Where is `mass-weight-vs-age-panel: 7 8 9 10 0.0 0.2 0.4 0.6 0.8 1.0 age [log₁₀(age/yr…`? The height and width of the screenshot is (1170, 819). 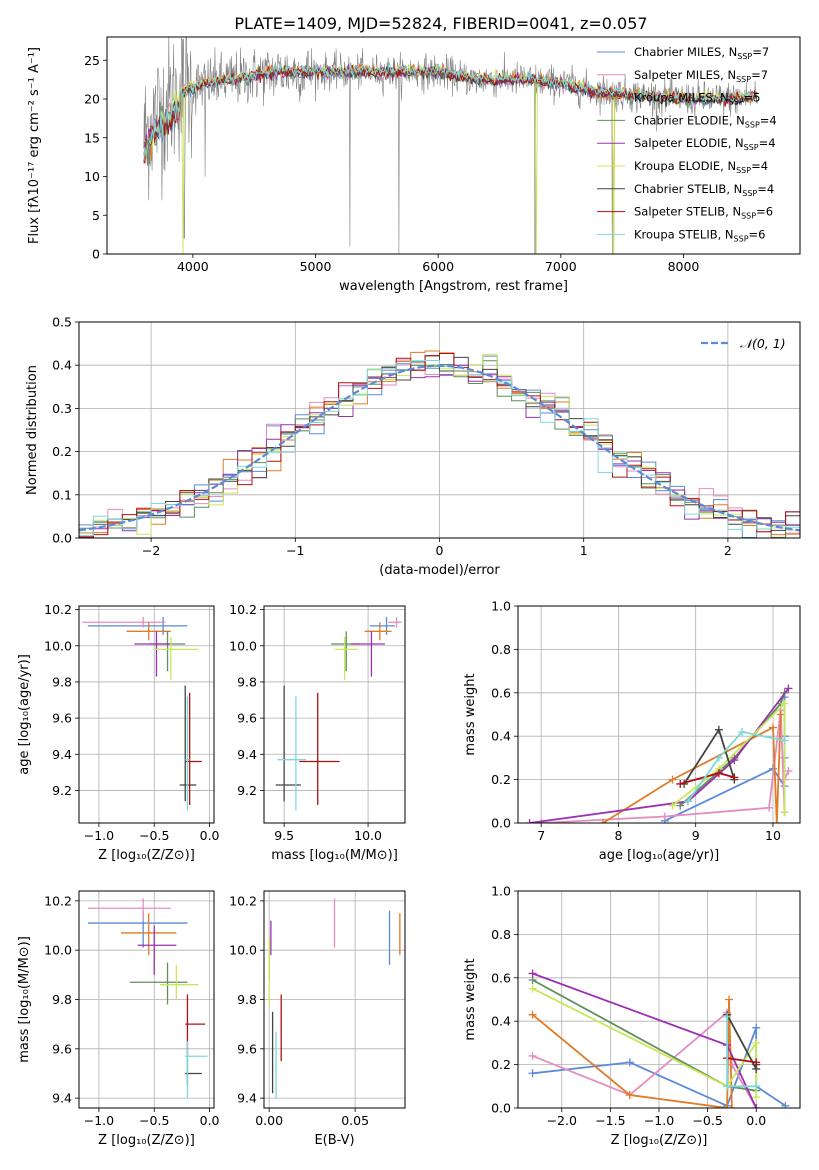 mass-weight-vs-age-panel: 7 8 9 10 0.0 0.2 0.4 0.6 0.8 1.0 age [log₁₀(age/yr… is located at coordinates (632, 731).